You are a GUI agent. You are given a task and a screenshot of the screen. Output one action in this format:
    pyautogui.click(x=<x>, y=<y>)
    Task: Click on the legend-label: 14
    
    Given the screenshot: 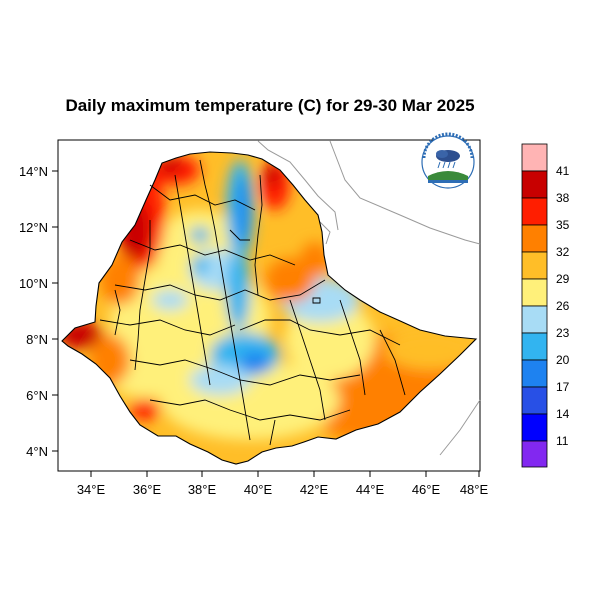 What is the action you would take?
    pyautogui.click(x=563, y=414)
    